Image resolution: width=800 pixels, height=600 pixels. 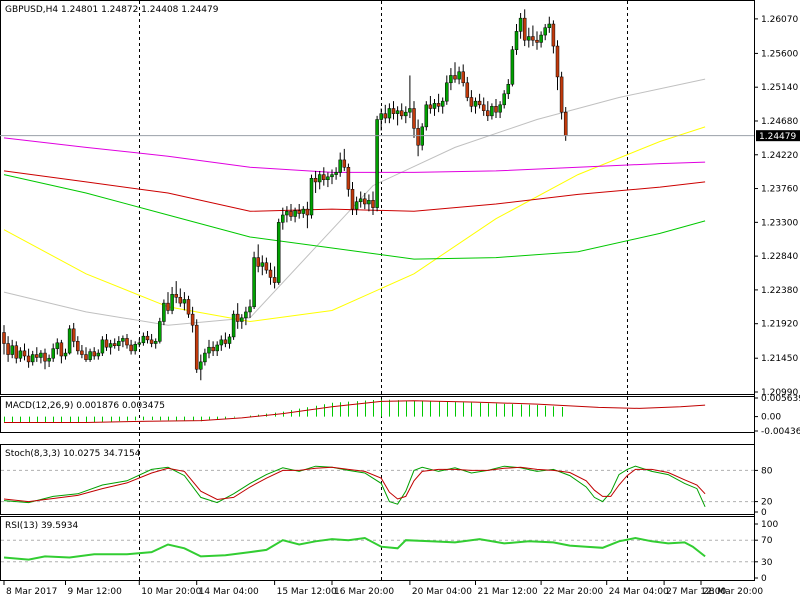 I want to click on price-tick-label-7: 1.22840, so click(x=779, y=257).